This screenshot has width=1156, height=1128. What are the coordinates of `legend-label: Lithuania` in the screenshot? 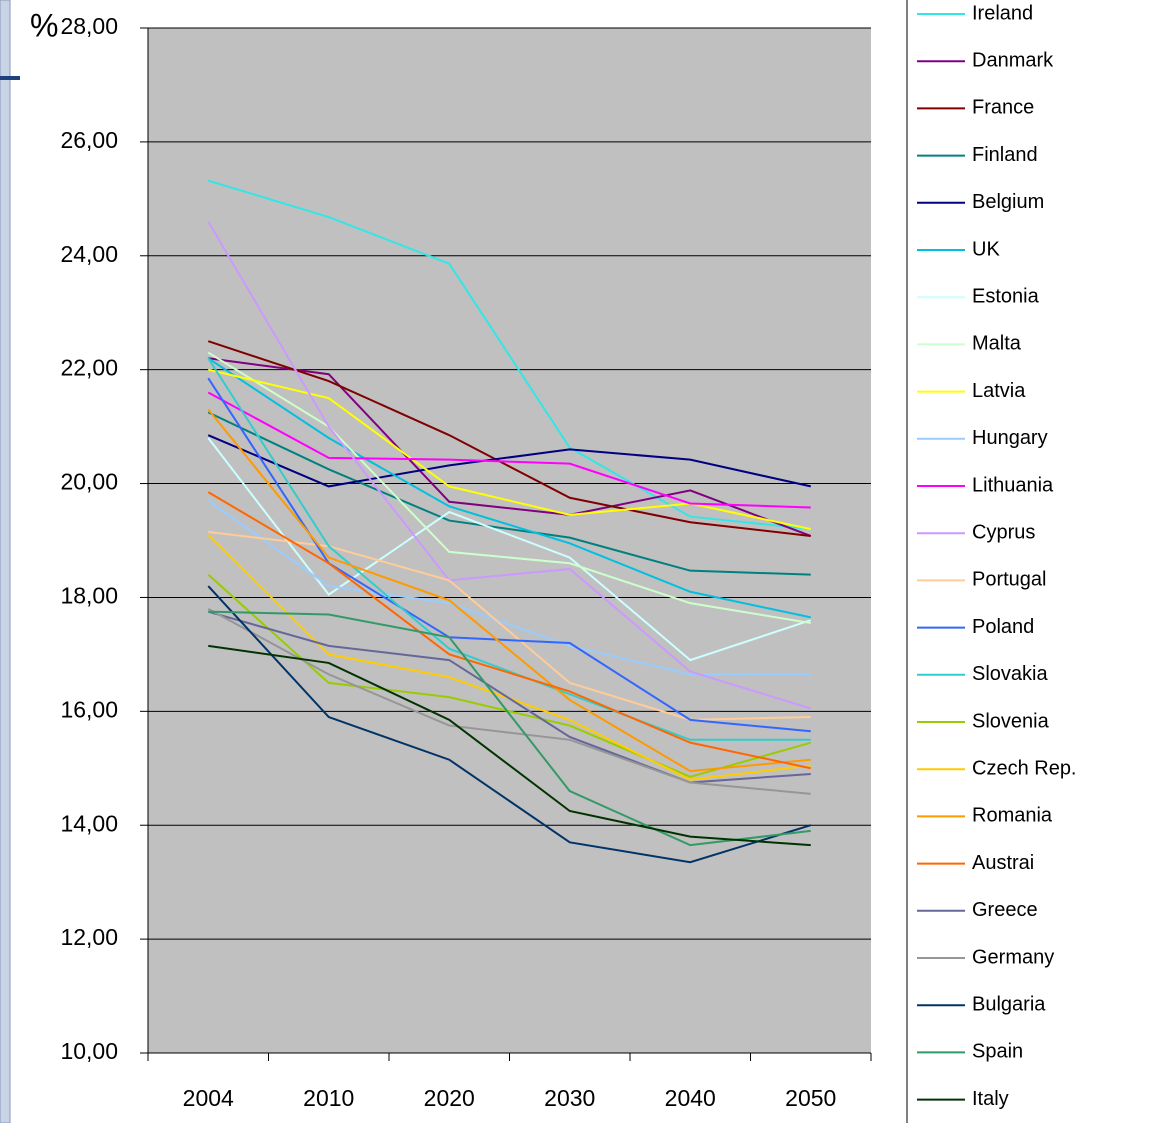 It's located at (1013, 485).